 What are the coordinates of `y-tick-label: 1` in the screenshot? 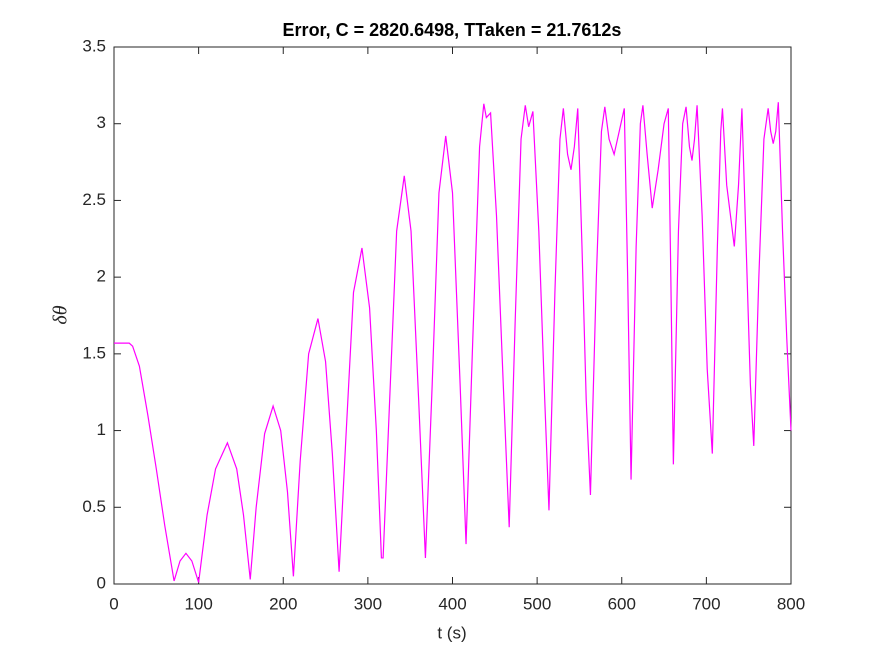 It's located at (101, 429).